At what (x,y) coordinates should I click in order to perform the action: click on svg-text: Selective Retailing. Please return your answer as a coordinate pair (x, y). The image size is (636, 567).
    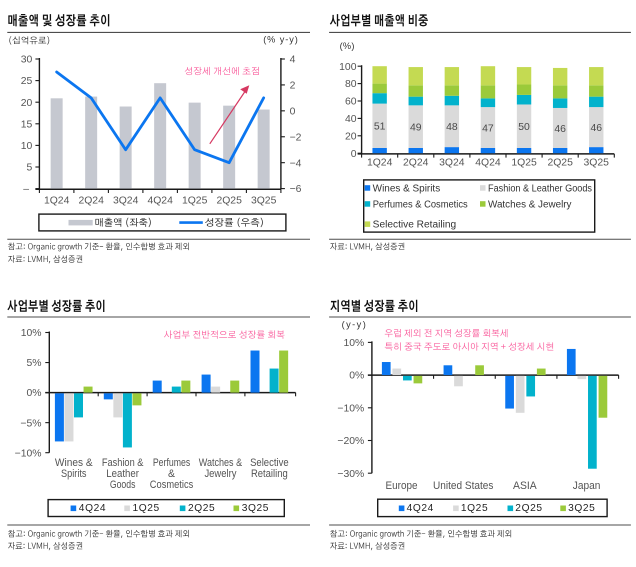
    Looking at the image, I should click on (415, 225).